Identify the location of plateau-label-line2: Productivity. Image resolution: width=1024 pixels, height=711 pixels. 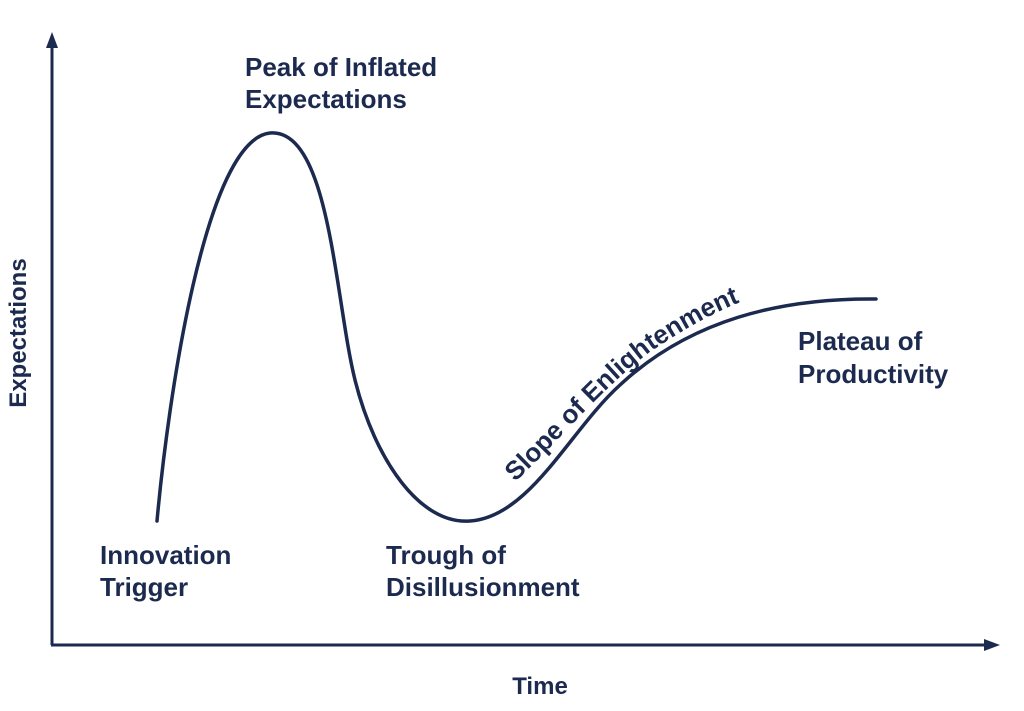
(873, 374).